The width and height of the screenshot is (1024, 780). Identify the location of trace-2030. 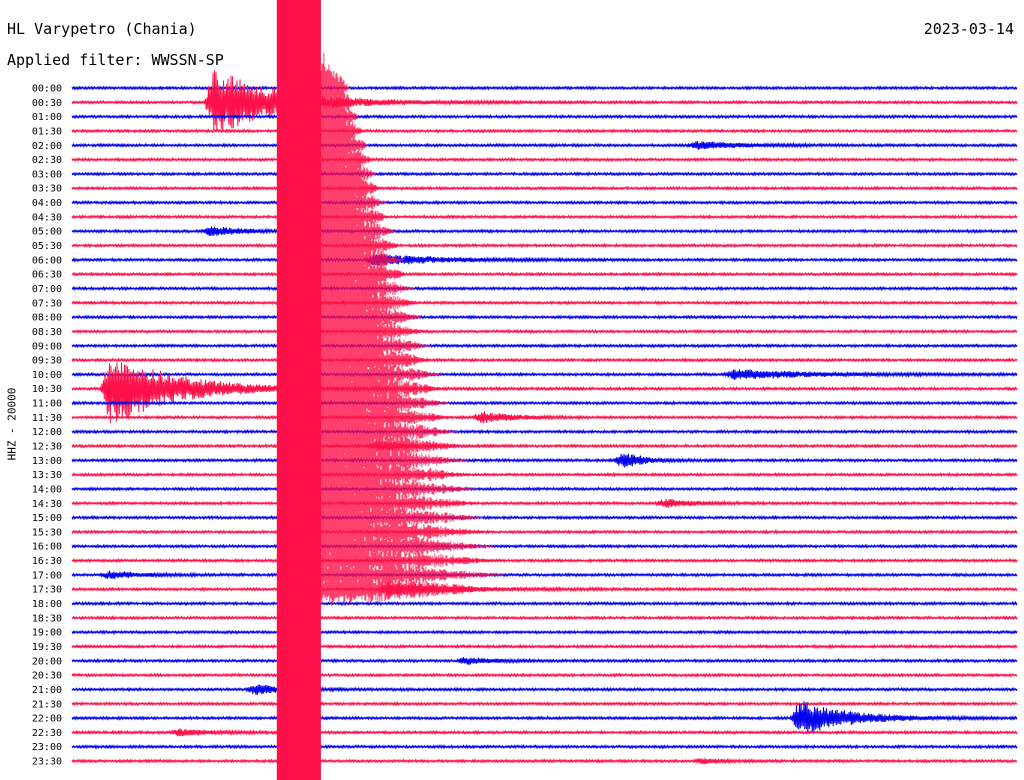
(544, 675).